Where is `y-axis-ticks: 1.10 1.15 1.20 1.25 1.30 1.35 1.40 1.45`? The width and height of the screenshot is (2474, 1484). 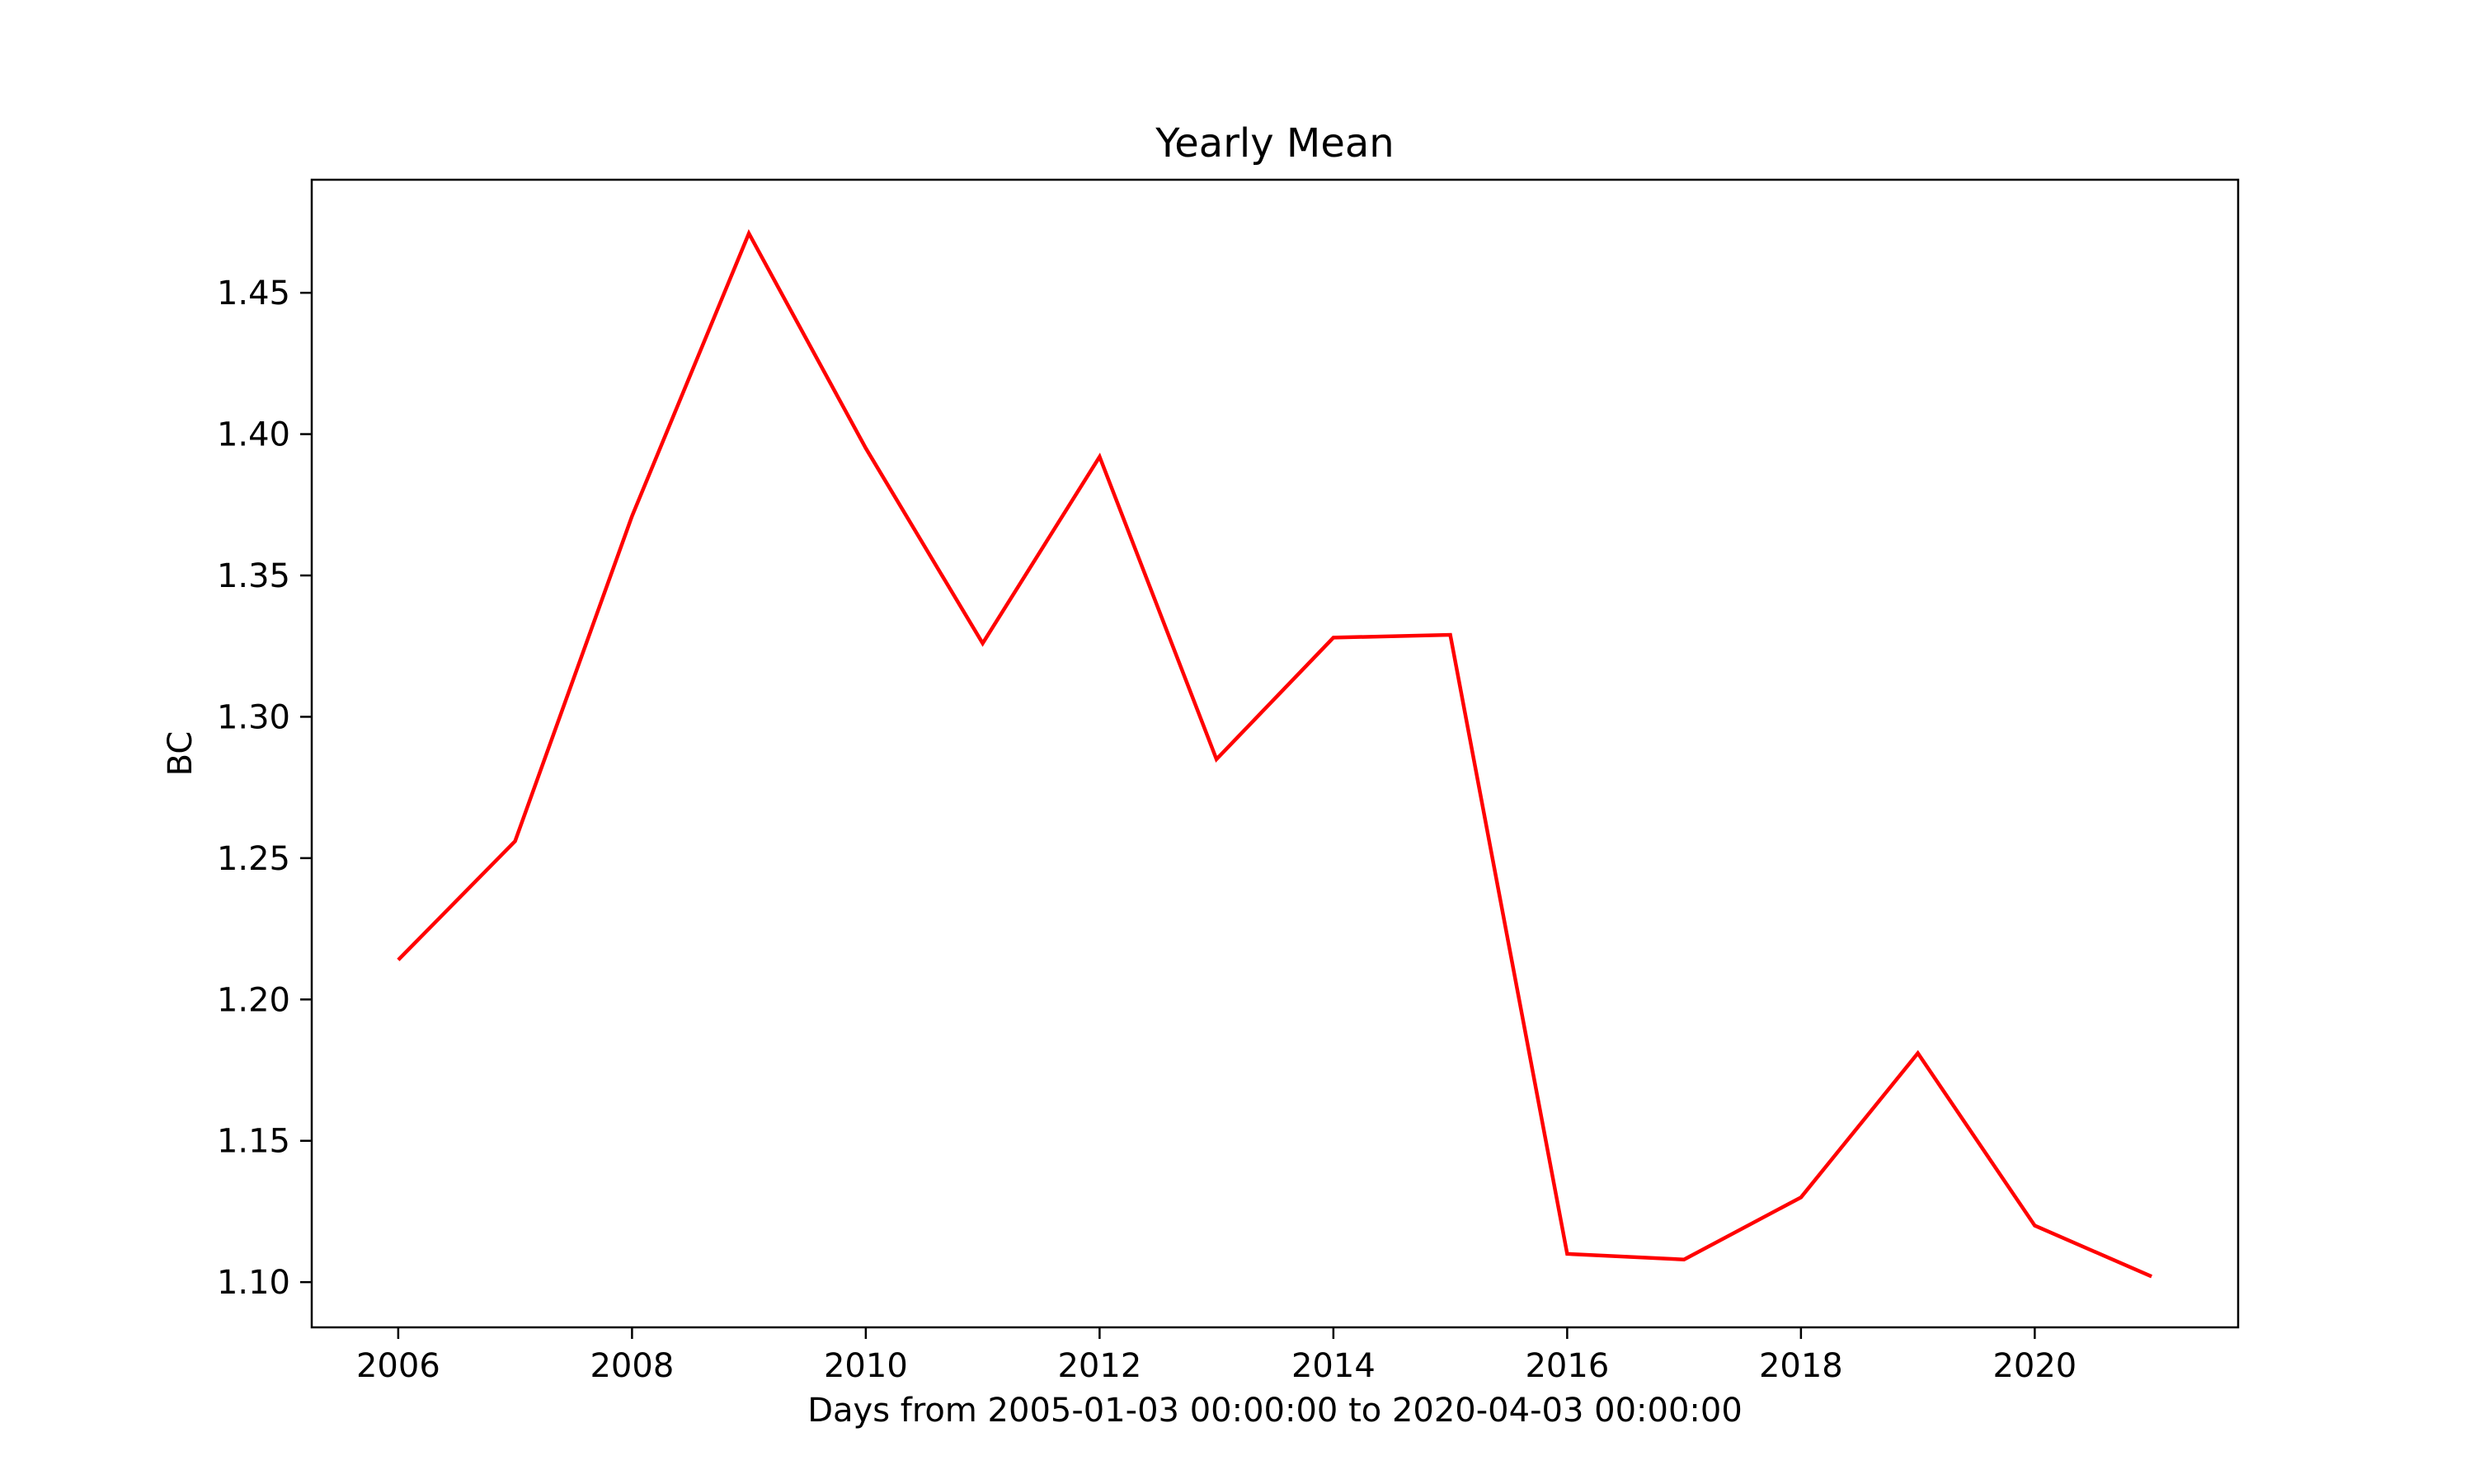
y-axis-ticks: 1.10 1.15 1.20 1.25 1.30 1.35 1.40 1.45 is located at coordinates (264, 788).